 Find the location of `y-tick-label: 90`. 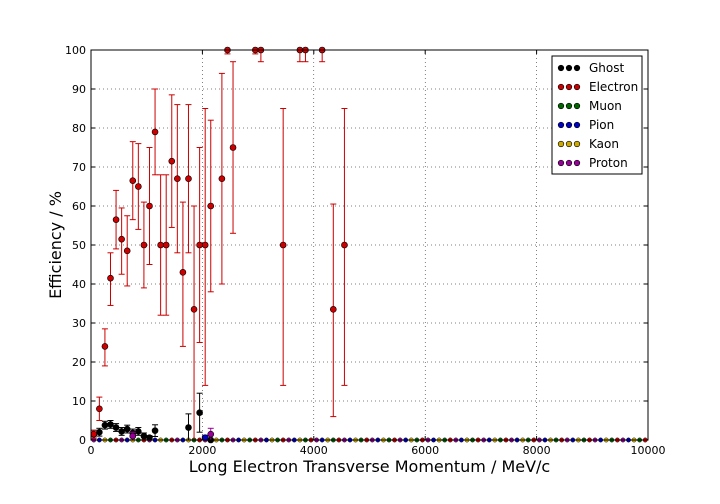

y-tick-label: 90 is located at coordinates (79, 89).